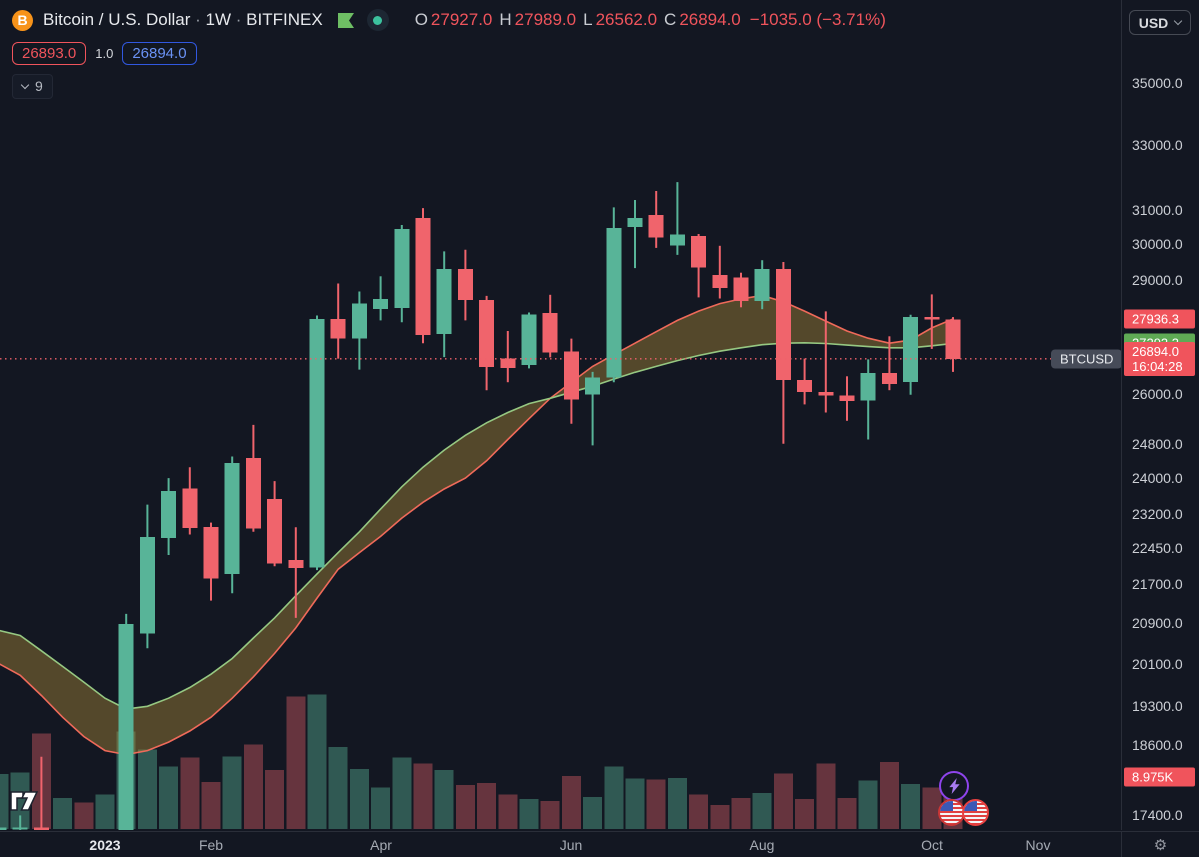 Image resolution: width=1199 pixels, height=857 pixels. What do you see at coordinates (1038, 844) in the screenshot?
I see `time-tick-label: Nov` at bounding box center [1038, 844].